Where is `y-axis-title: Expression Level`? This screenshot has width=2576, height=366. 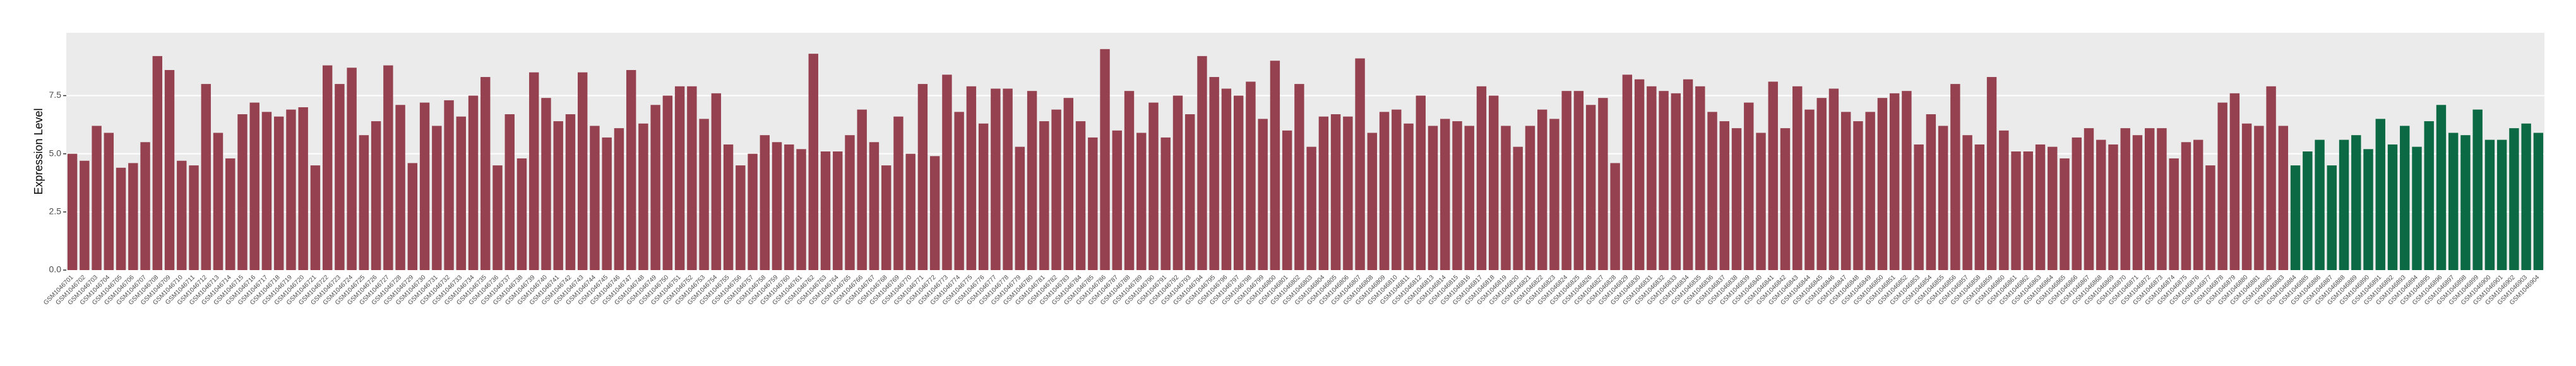 y-axis-title: Expression Level is located at coordinates (38, 151).